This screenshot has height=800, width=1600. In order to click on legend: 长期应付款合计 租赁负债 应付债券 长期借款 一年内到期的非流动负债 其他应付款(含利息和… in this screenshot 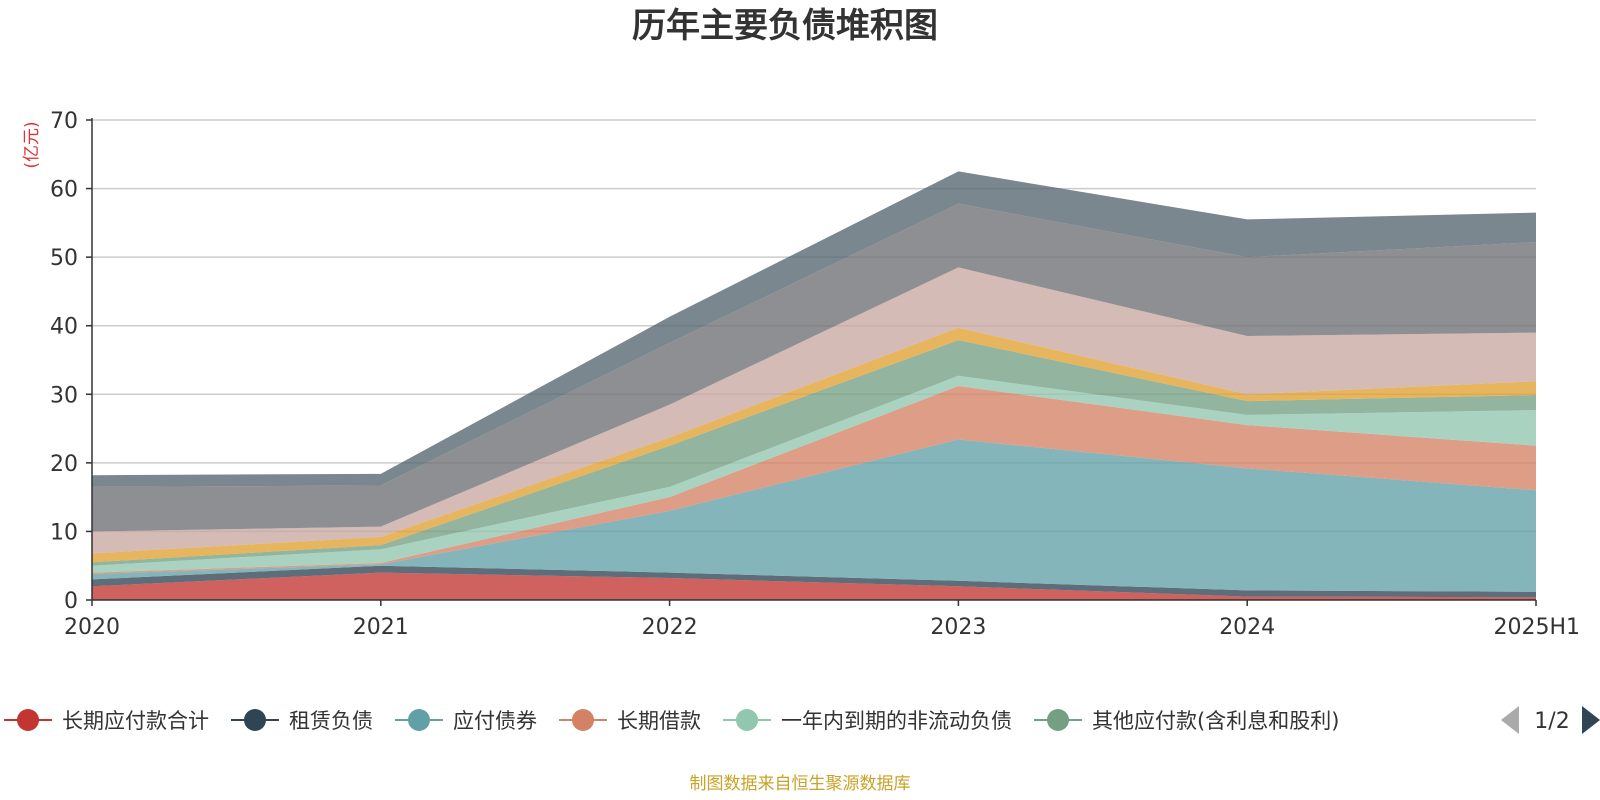, I will do `click(671, 721)`.